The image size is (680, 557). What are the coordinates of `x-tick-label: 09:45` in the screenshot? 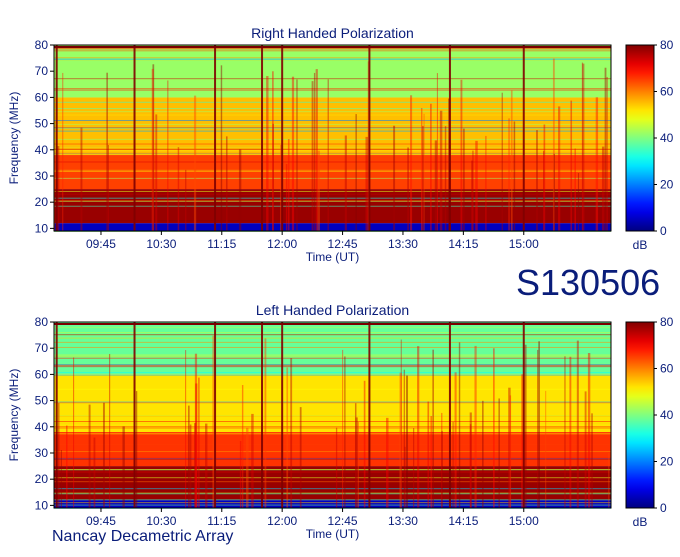 It's located at (101, 244).